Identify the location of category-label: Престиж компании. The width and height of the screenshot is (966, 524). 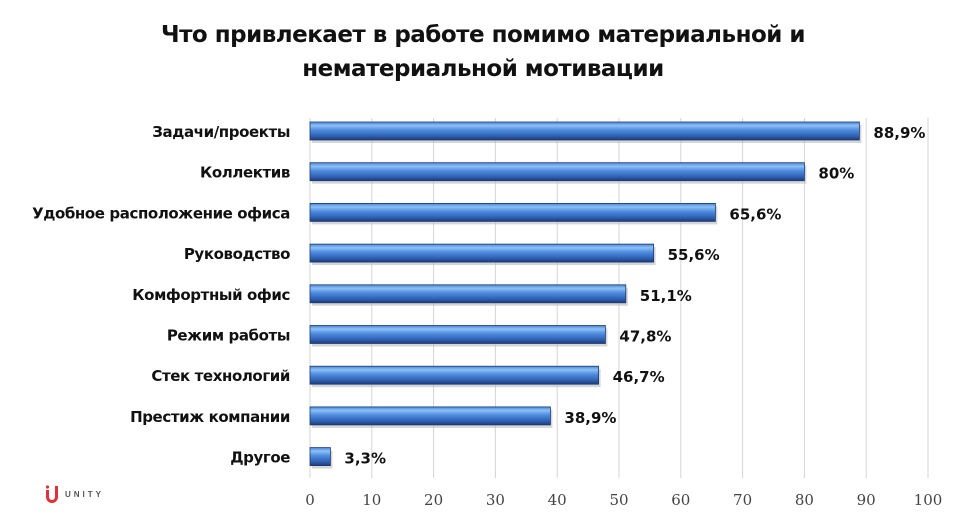
(210, 417).